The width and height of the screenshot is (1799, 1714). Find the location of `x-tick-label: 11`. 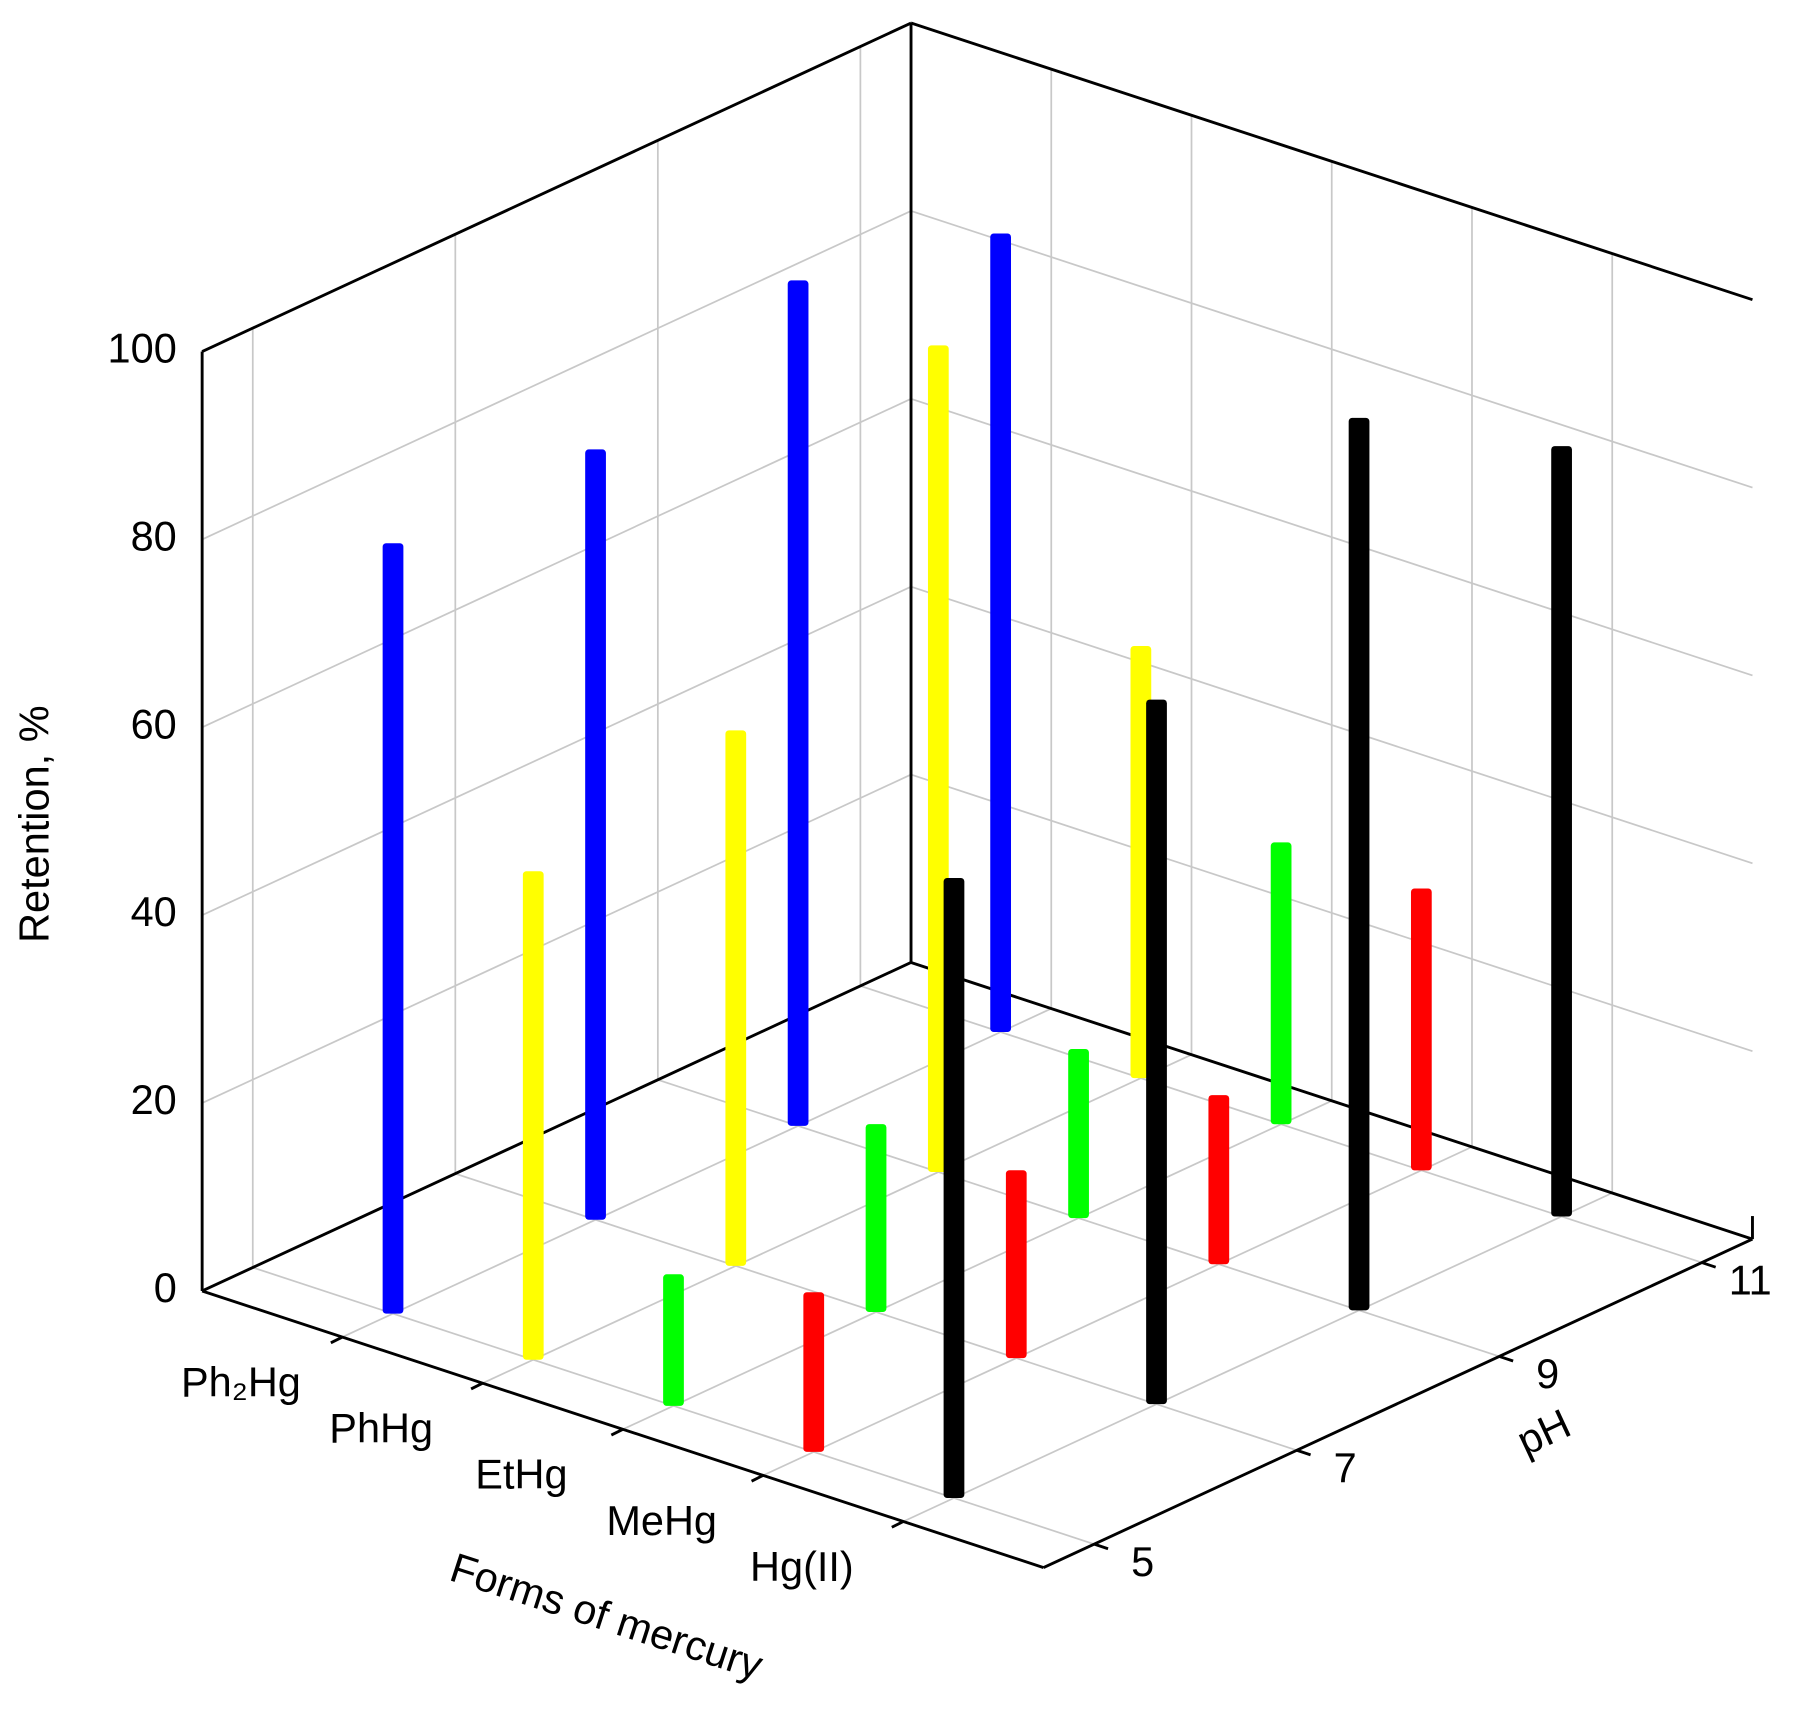

x-tick-label: 11 is located at coordinates (1750, 1279).